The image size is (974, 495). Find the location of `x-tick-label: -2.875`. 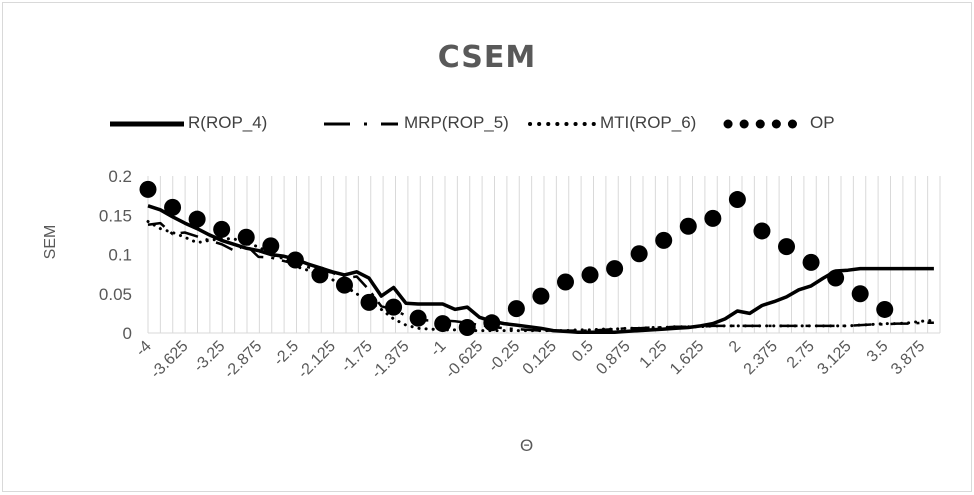

x-tick-label: -2.875 is located at coordinates (243, 360).